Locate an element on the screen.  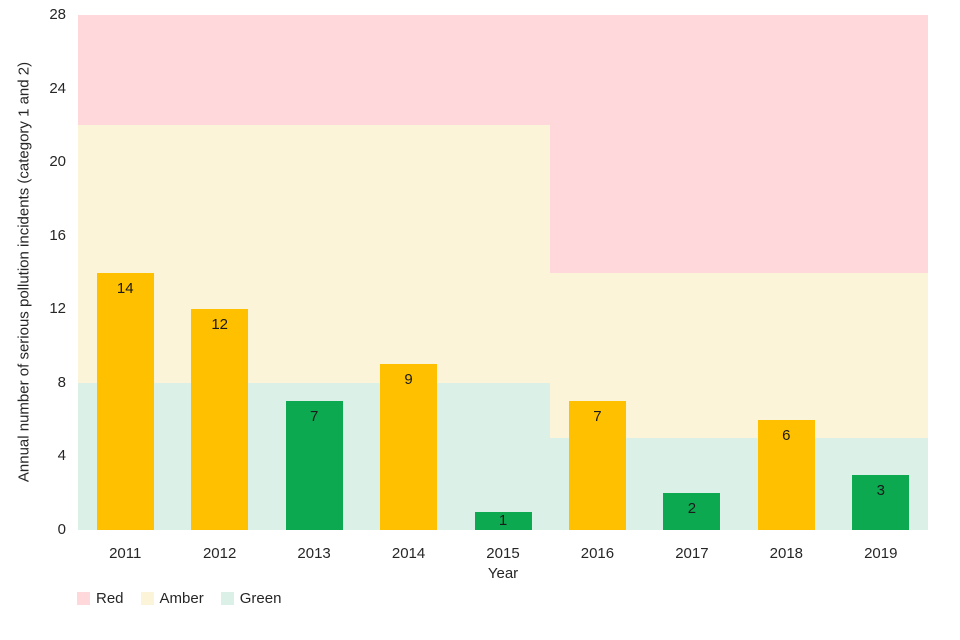
x-tick-2013: 2013 is located at coordinates (314, 553).